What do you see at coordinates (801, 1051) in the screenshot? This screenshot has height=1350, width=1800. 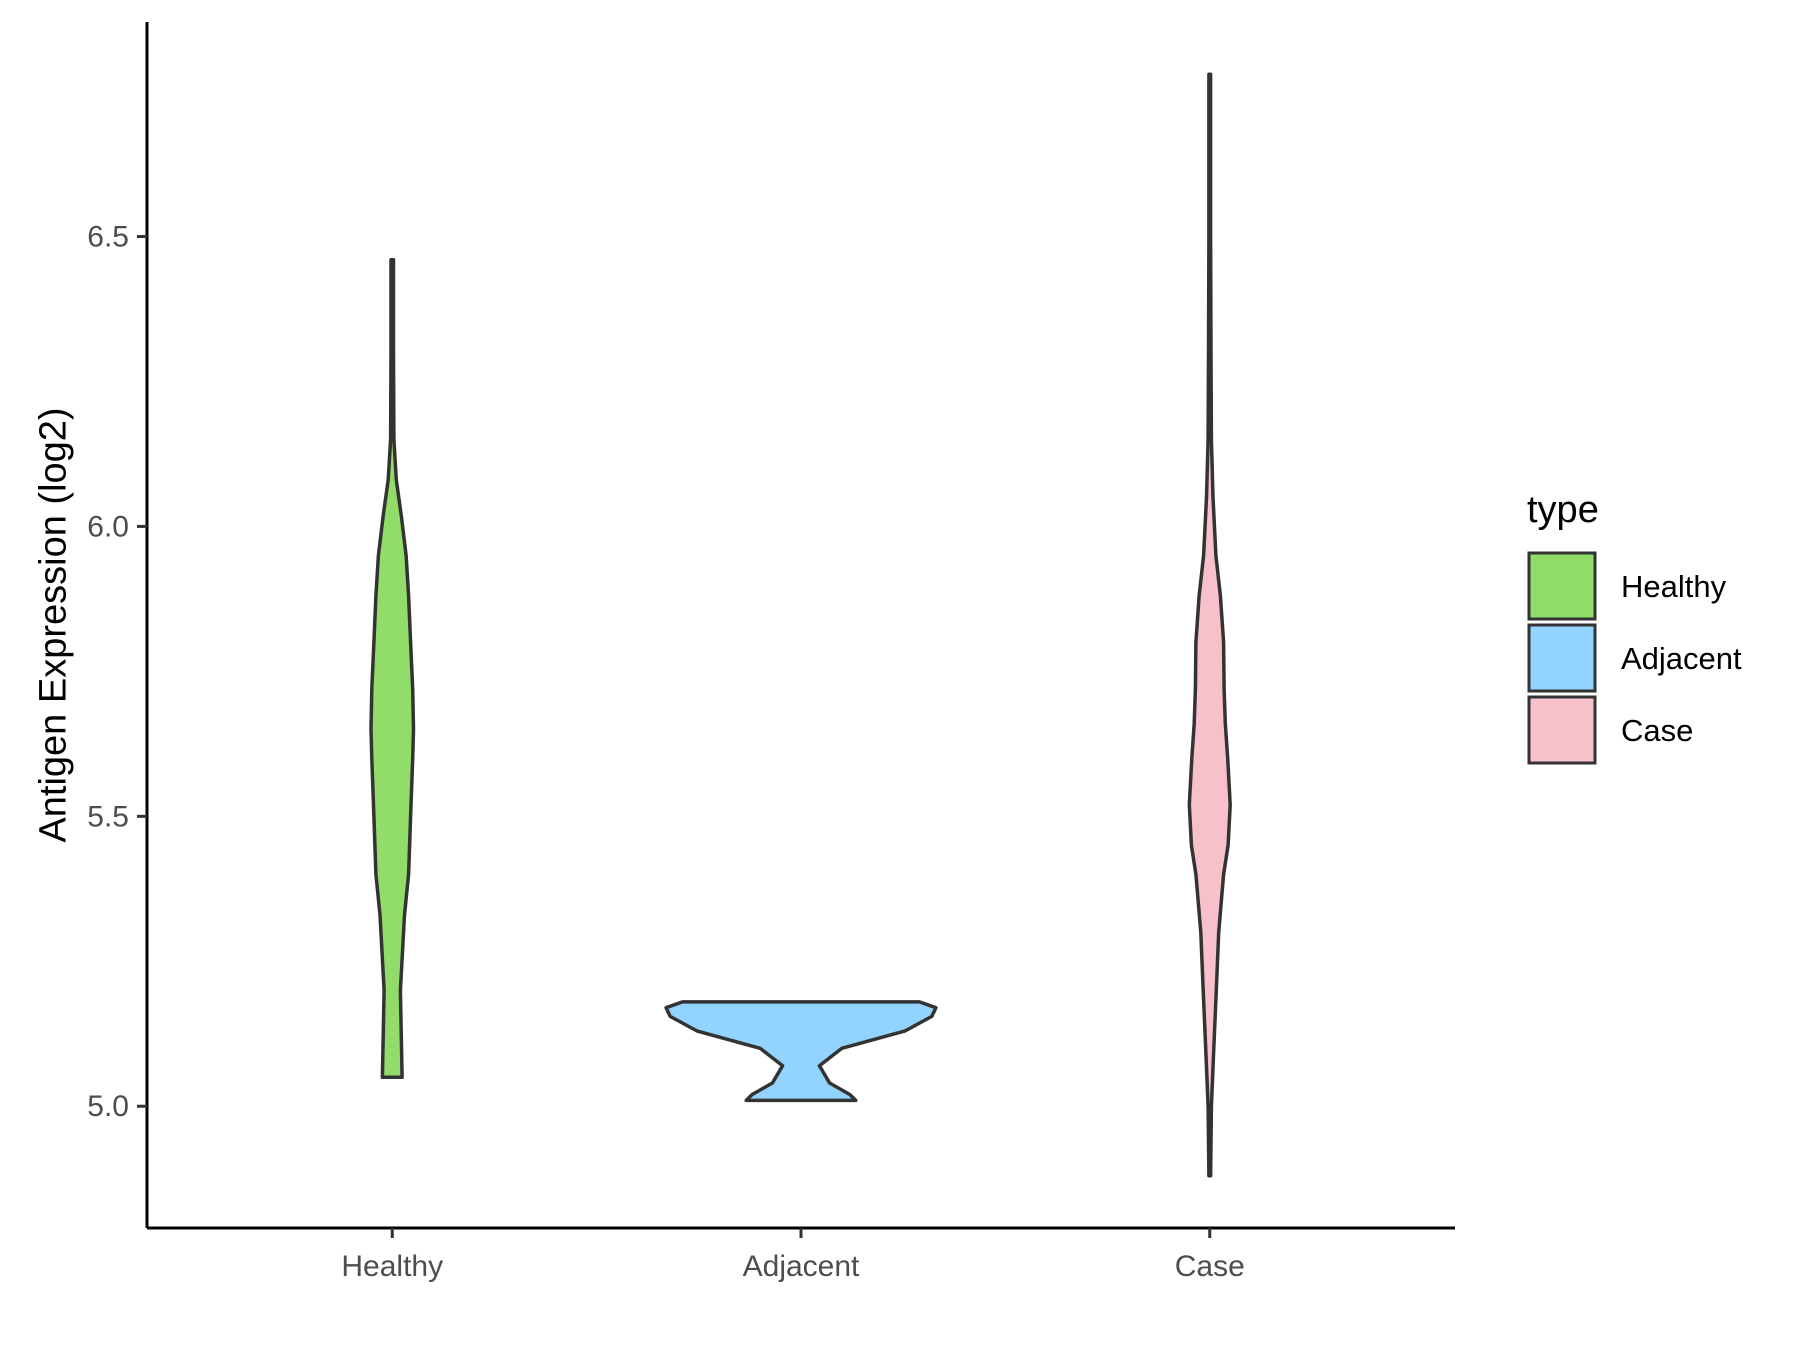 I see `violin-adjacent` at bounding box center [801, 1051].